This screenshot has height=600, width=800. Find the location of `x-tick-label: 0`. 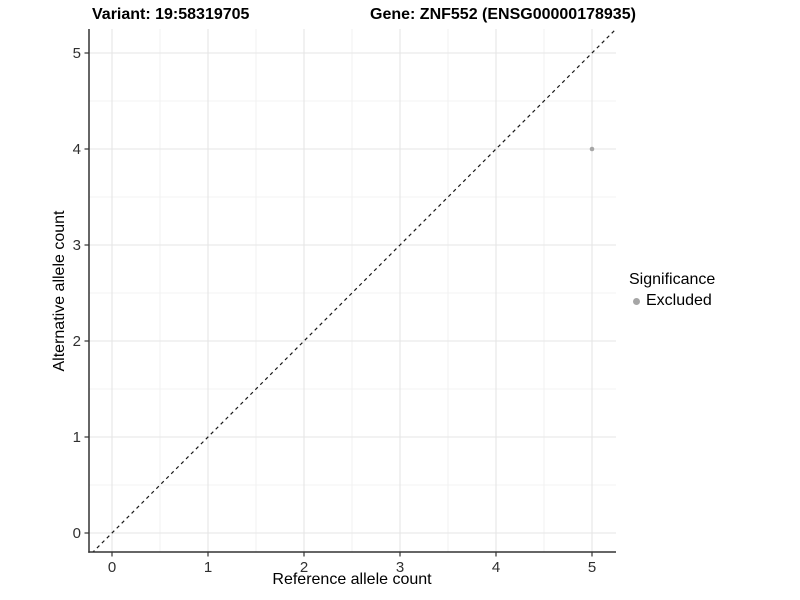

x-tick-label: 0 is located at coordinates (112, 567).